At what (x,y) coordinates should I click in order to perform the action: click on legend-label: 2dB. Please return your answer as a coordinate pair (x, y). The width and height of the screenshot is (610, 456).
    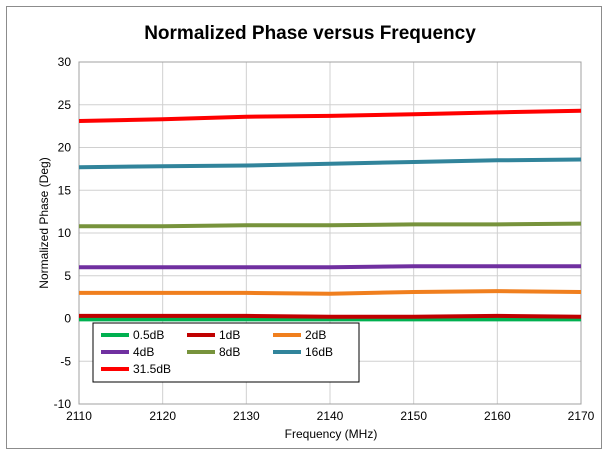
    Looking at the image, I should click on (315, 335).